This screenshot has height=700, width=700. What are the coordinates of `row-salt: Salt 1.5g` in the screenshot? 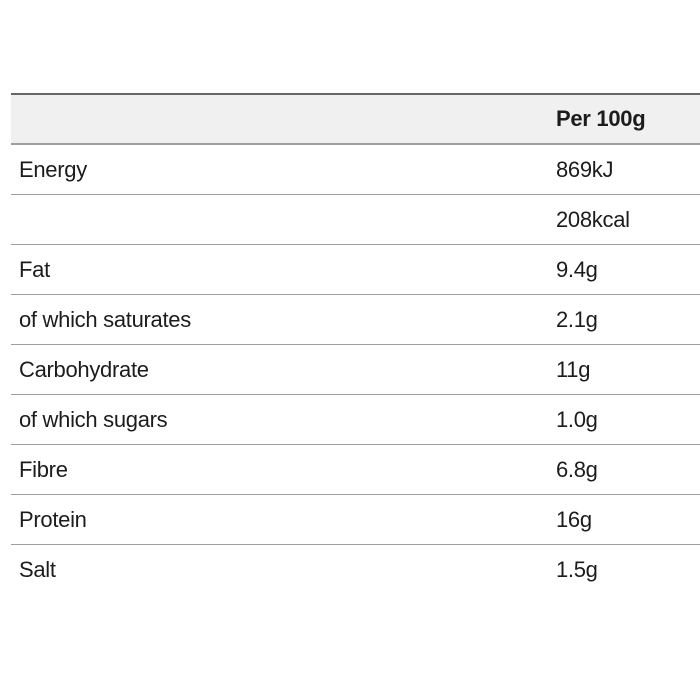 It's located at (355, 570).